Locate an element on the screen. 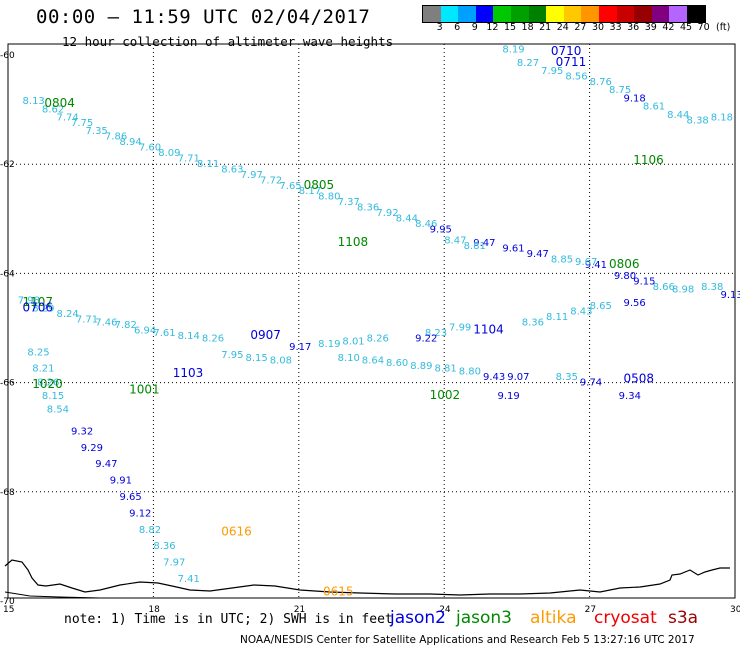 This screenshot has width=740, height=650. wave-height-value: 9.41 is located at coordinates (596, 265).